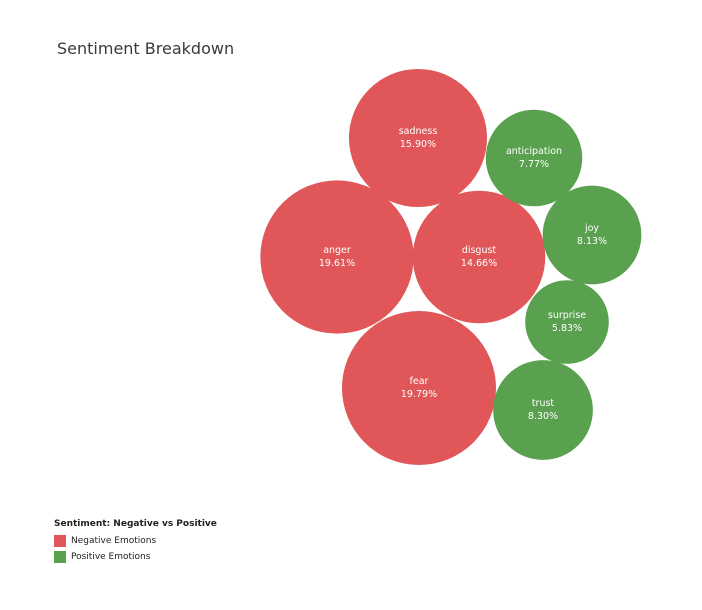 This screenshot has height=610, width=702. Describe the element at coordinates (60, 541) in the screenshot. I see `legend-swatch-negative` at that location.